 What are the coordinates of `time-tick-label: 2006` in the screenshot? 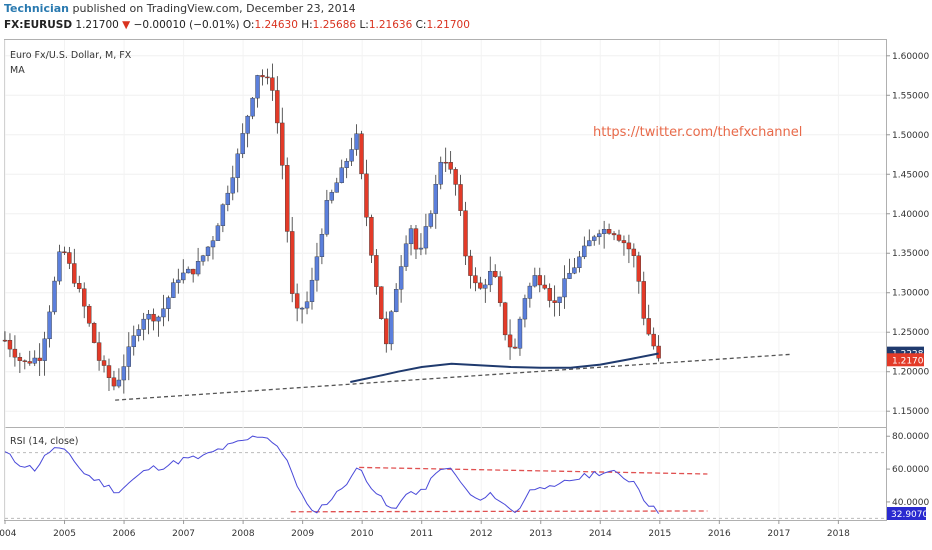 It's located at (124, 534).